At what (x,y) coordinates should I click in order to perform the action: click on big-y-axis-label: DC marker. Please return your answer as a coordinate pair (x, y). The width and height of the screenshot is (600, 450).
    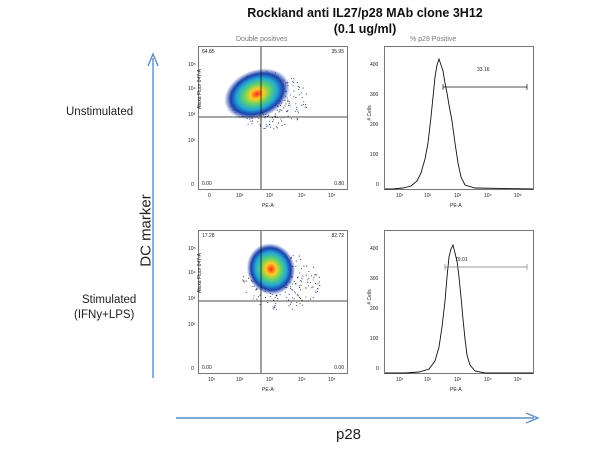
    Looking at the image, I should click on (146, 230).